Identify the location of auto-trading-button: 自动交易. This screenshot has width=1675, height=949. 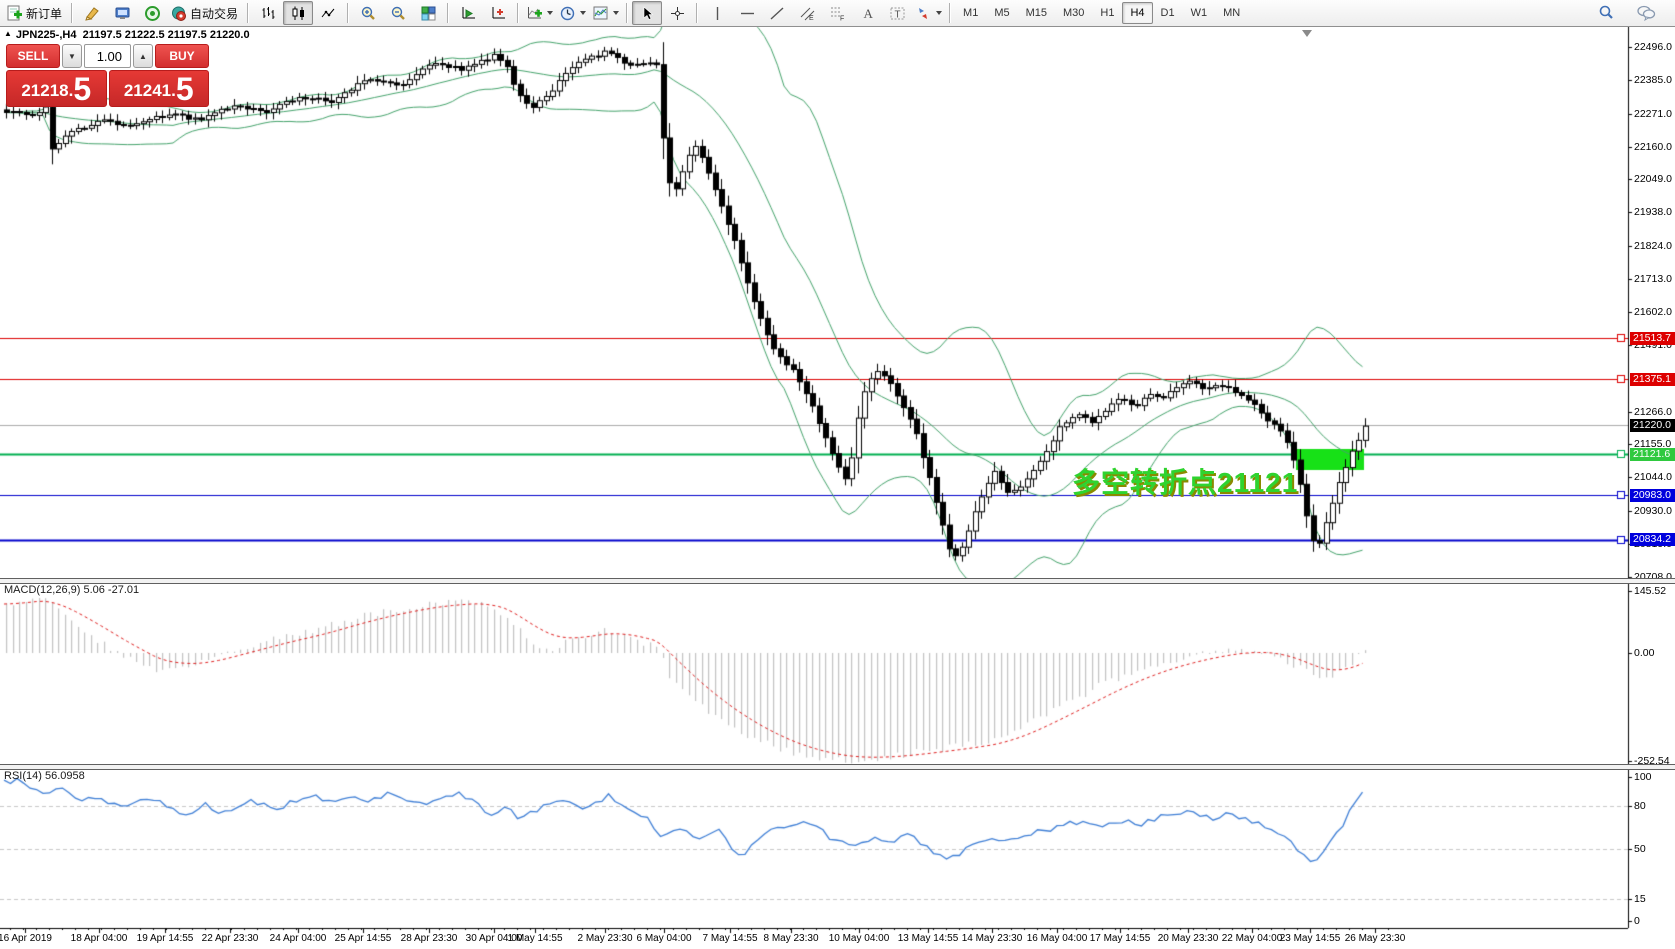
(205, 13).